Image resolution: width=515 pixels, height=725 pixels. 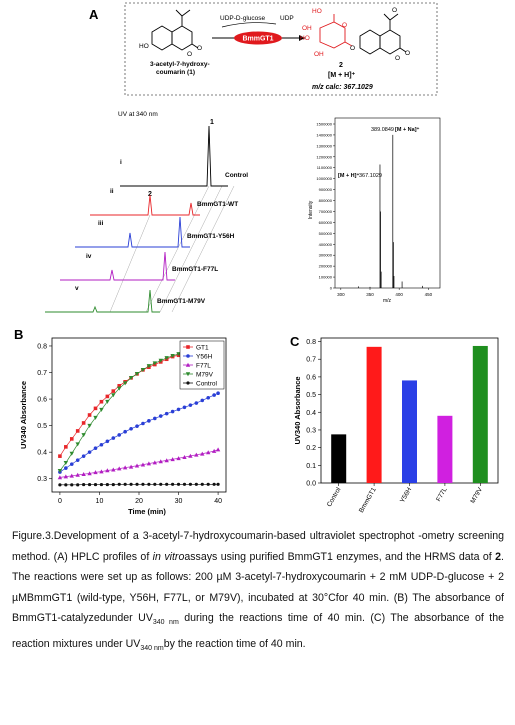 What do you see at coordinates (326, 222) in the screenshot?
I see `ms-ytick-label: 600000` at bounding box center [326, 222].